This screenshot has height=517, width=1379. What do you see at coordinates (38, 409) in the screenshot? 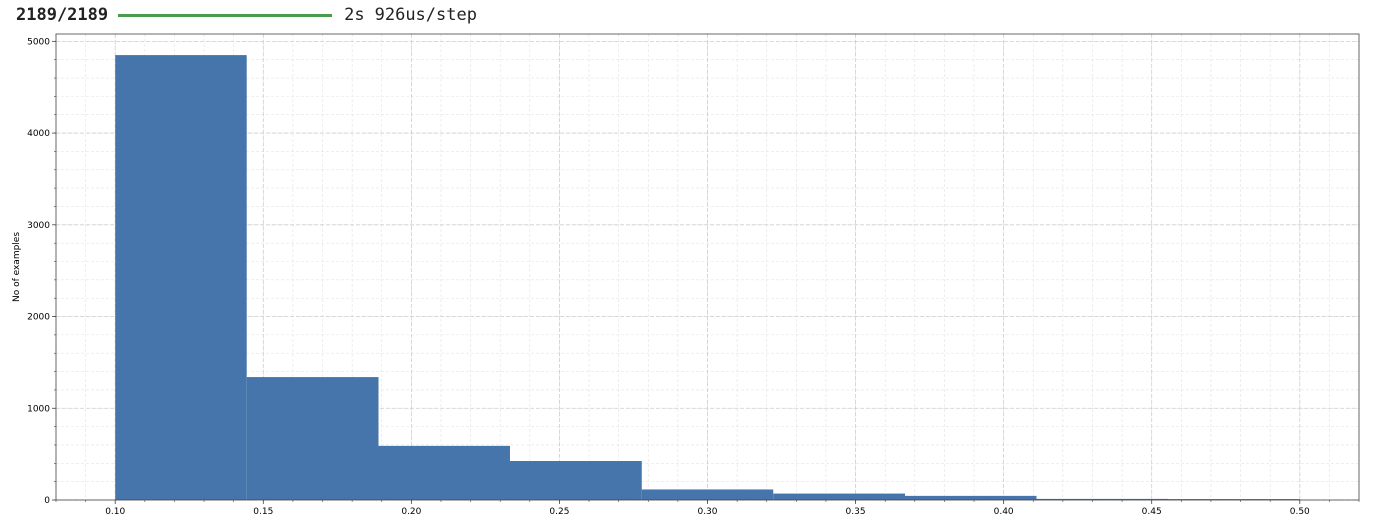
I see `y-tick-label: 1000` at bounding box center [38, 409].